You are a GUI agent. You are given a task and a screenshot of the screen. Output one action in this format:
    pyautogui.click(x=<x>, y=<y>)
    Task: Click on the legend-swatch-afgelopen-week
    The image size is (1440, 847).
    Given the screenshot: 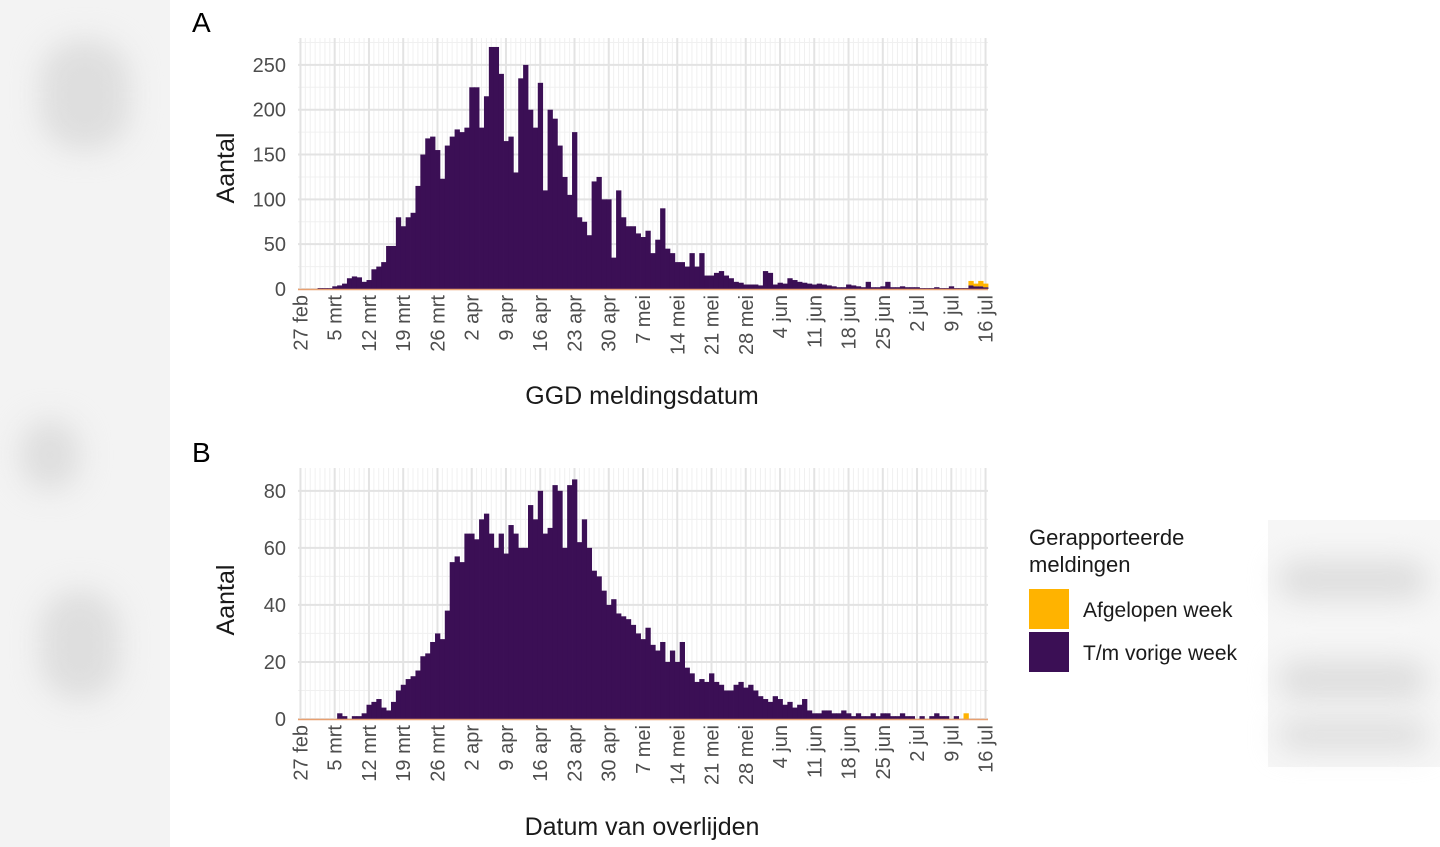 What is the action you would take?
    pyautogui.click(x=1049, y=609)
    